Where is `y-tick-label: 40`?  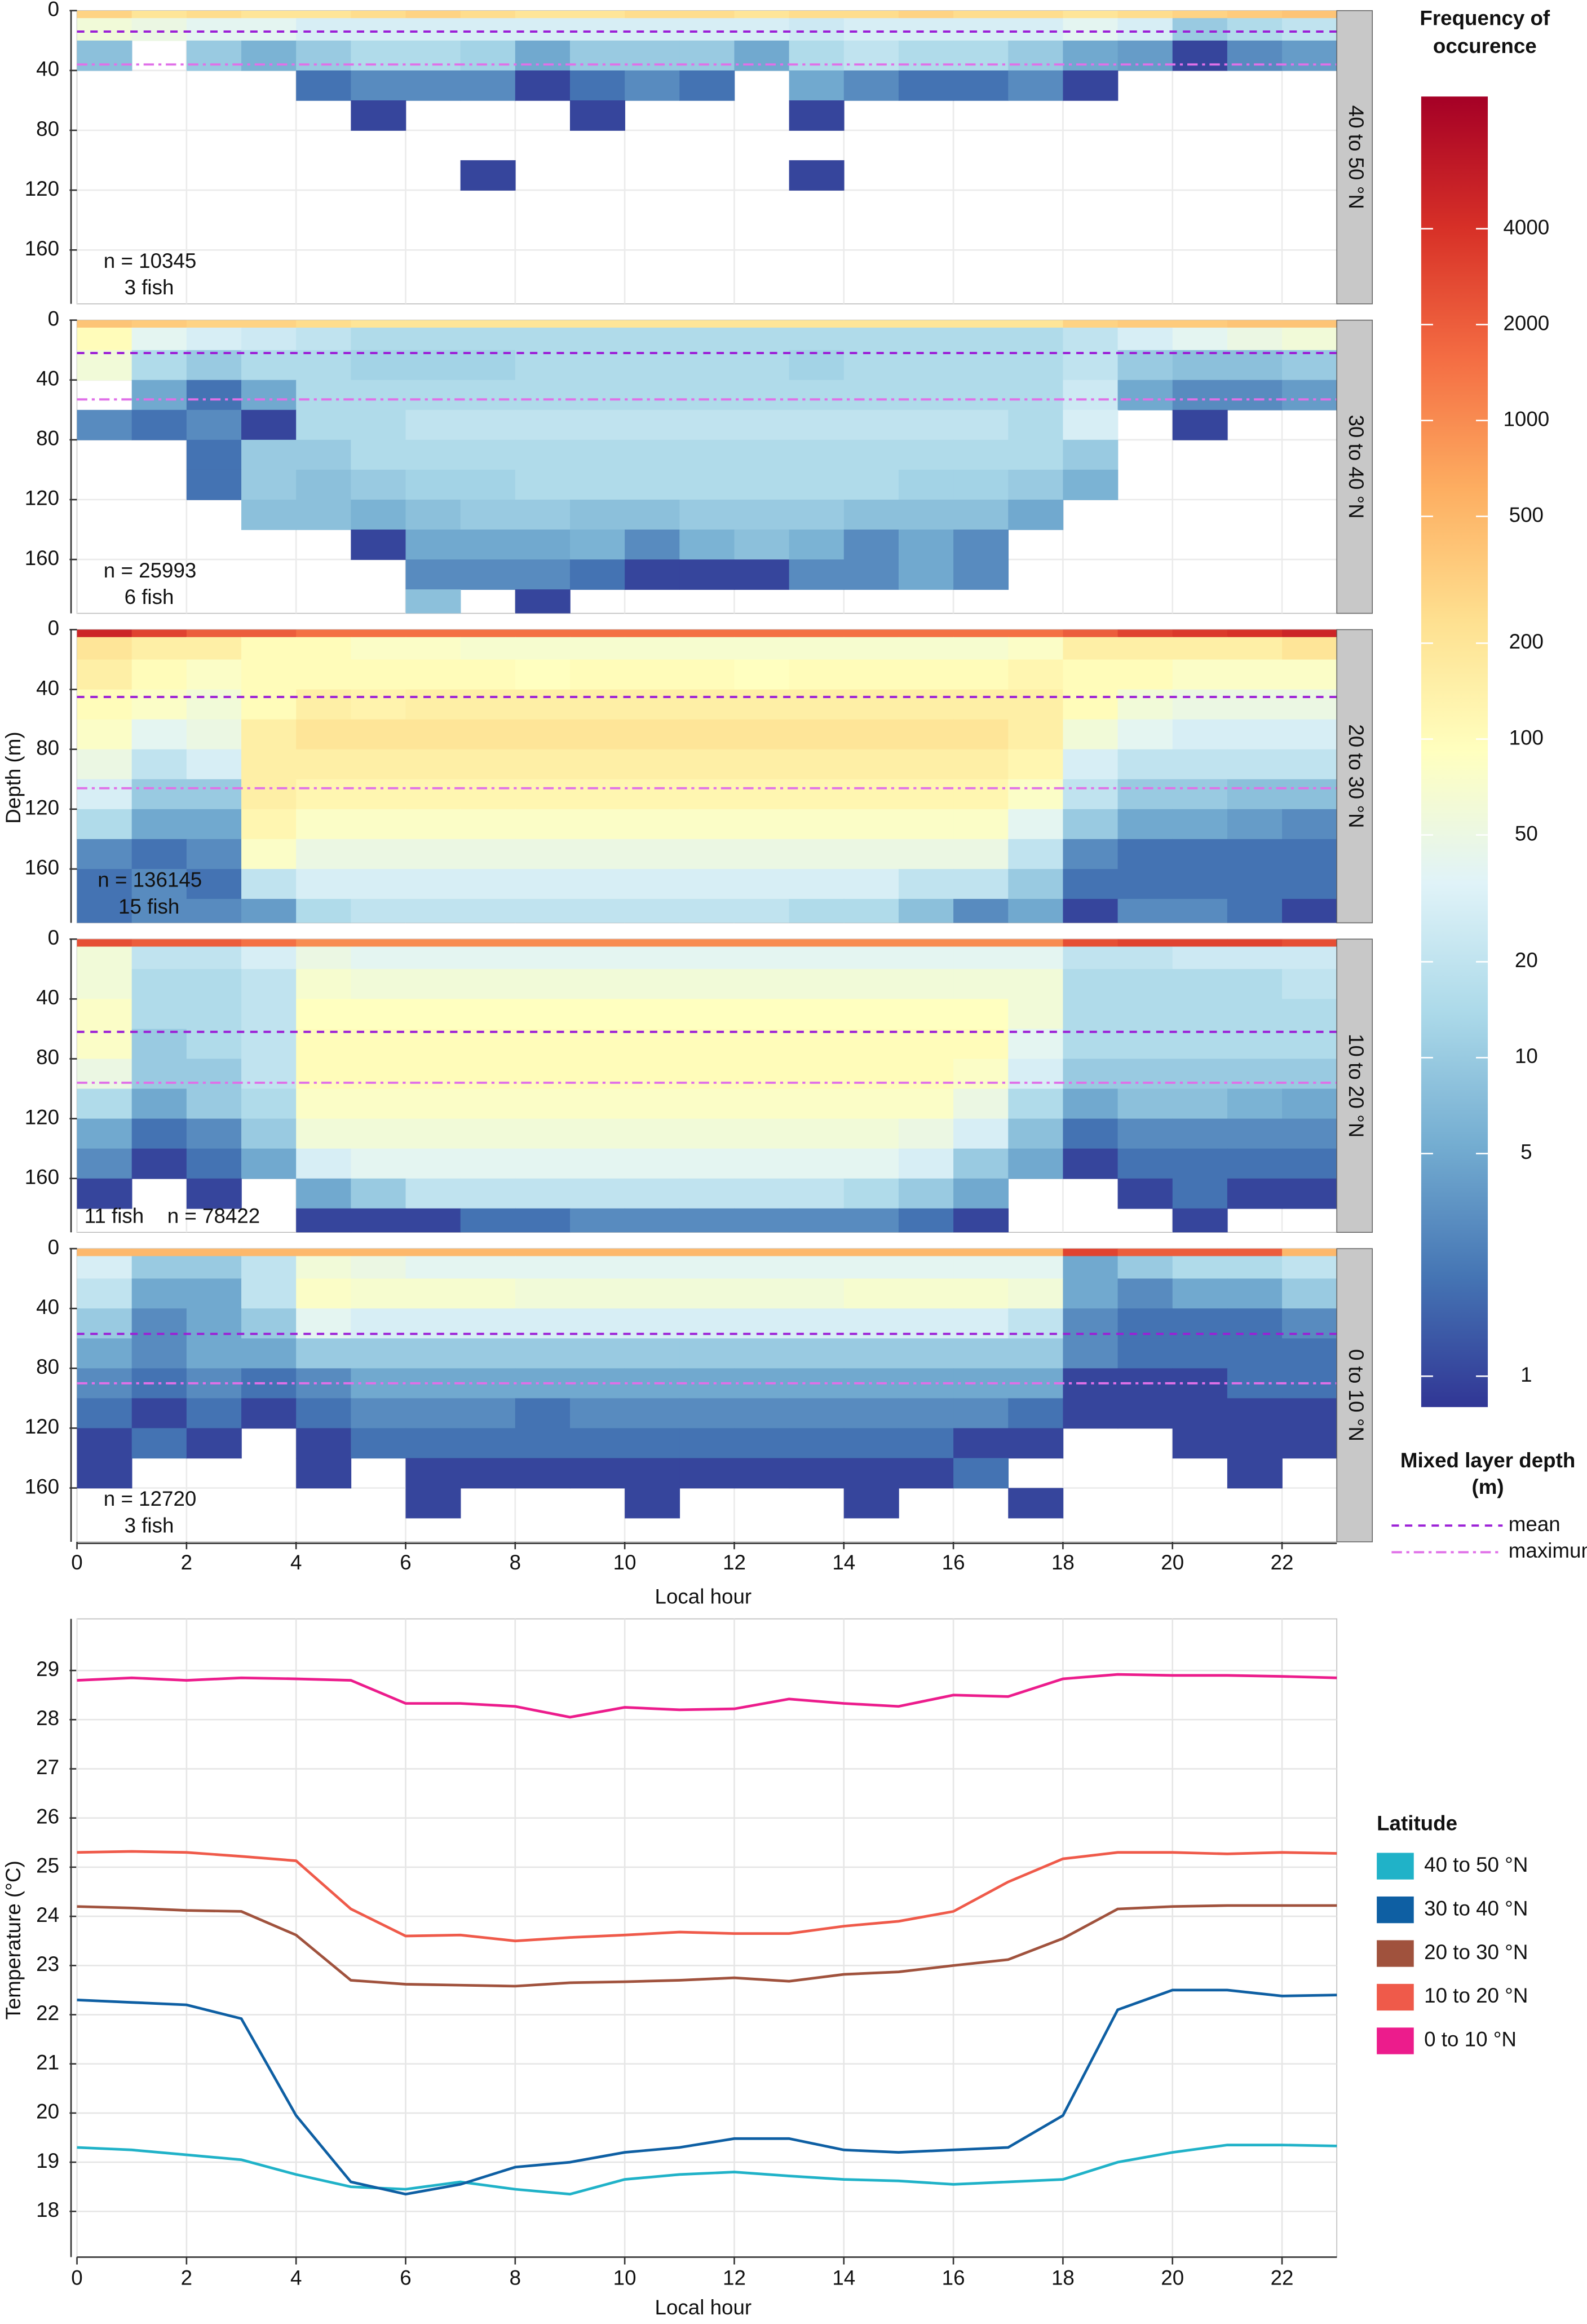 y-tick-label: 40 is located at coordinates (47, 379).